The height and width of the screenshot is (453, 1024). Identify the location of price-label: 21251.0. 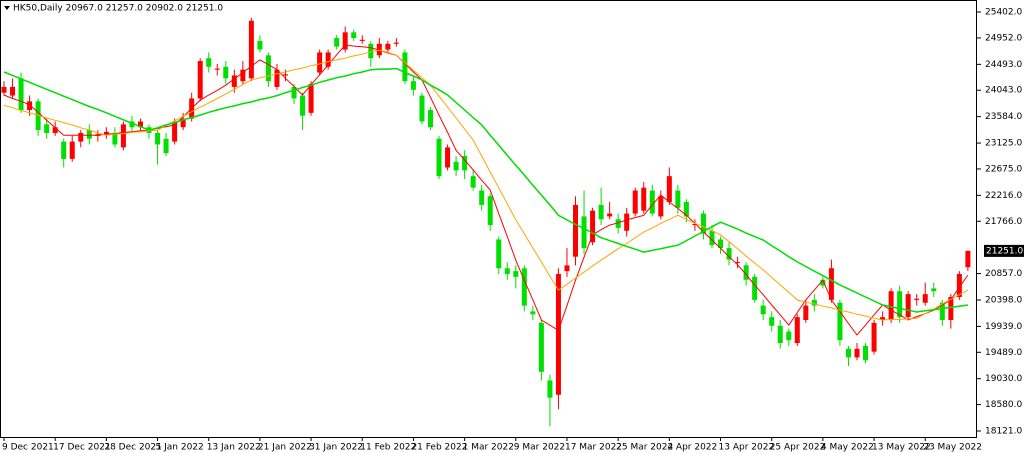
(1004, 251).